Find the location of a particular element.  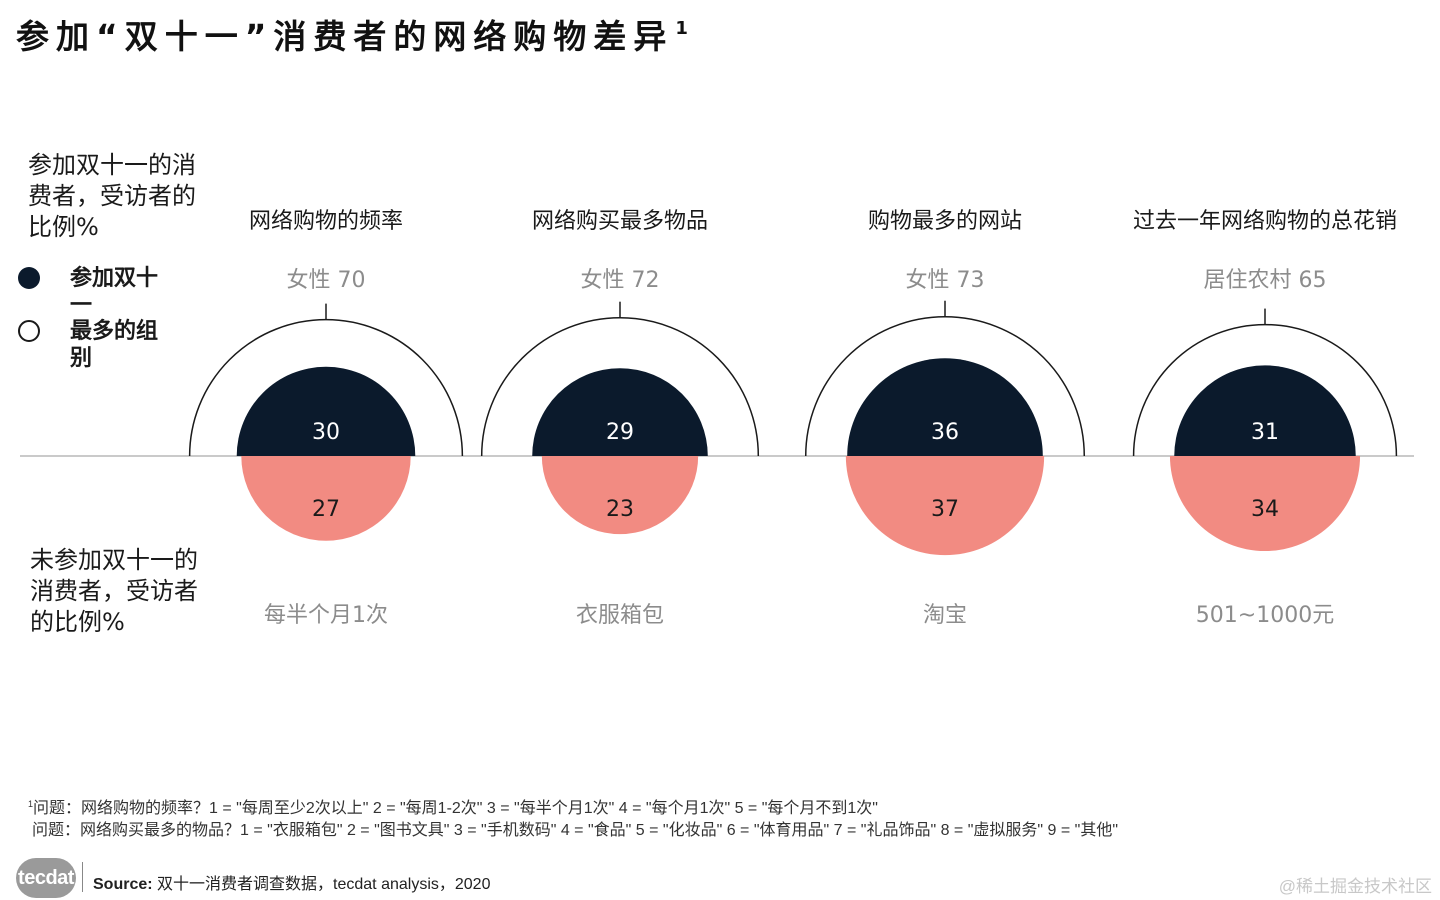

legend-label-top-group: 最多的组别 is located at coordinates (114, 345).